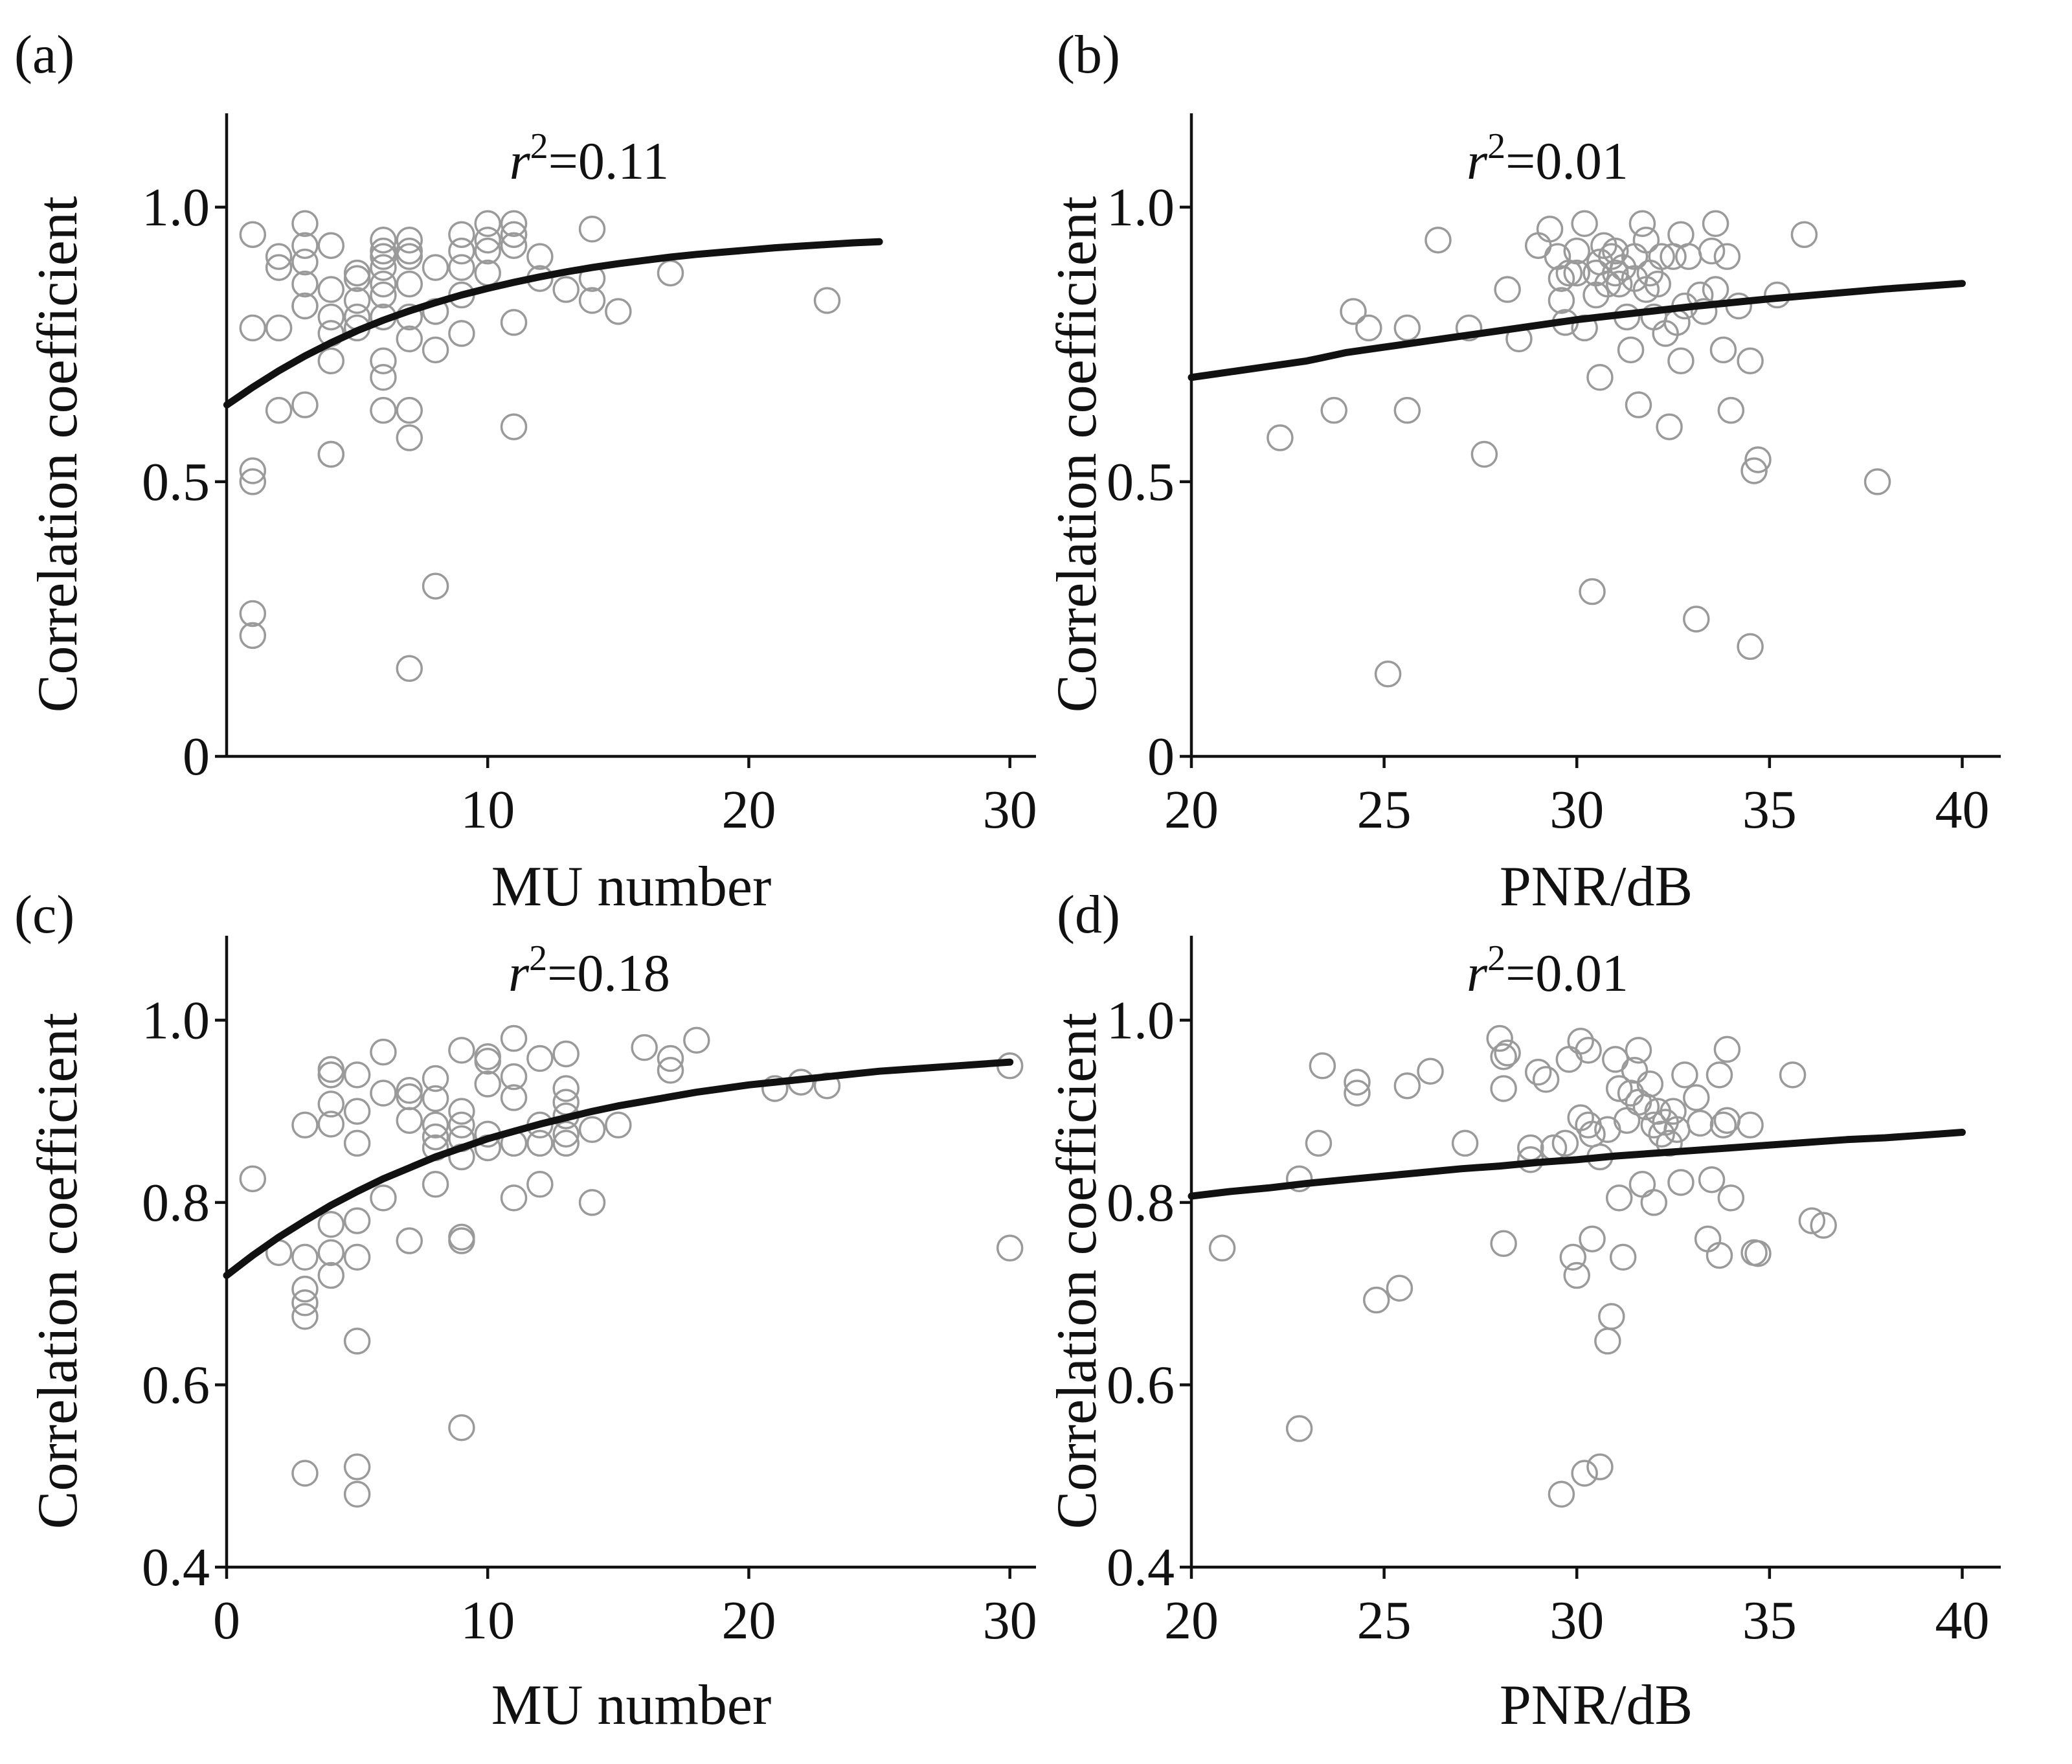  I want to click on r-squared-annotation: r2=0.11, so click(590, 158).